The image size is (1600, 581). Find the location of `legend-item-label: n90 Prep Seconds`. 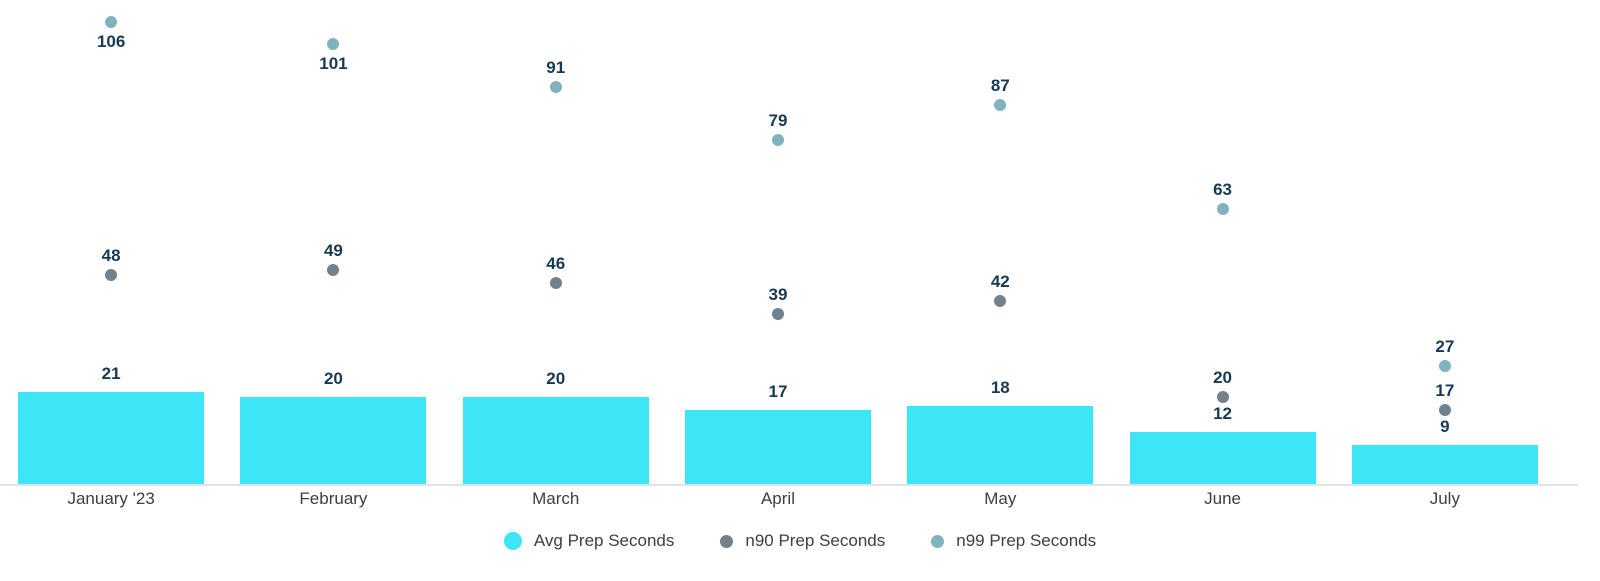

legend-item-label: n90 Prep Seconds is located at coordinates (815, 540).